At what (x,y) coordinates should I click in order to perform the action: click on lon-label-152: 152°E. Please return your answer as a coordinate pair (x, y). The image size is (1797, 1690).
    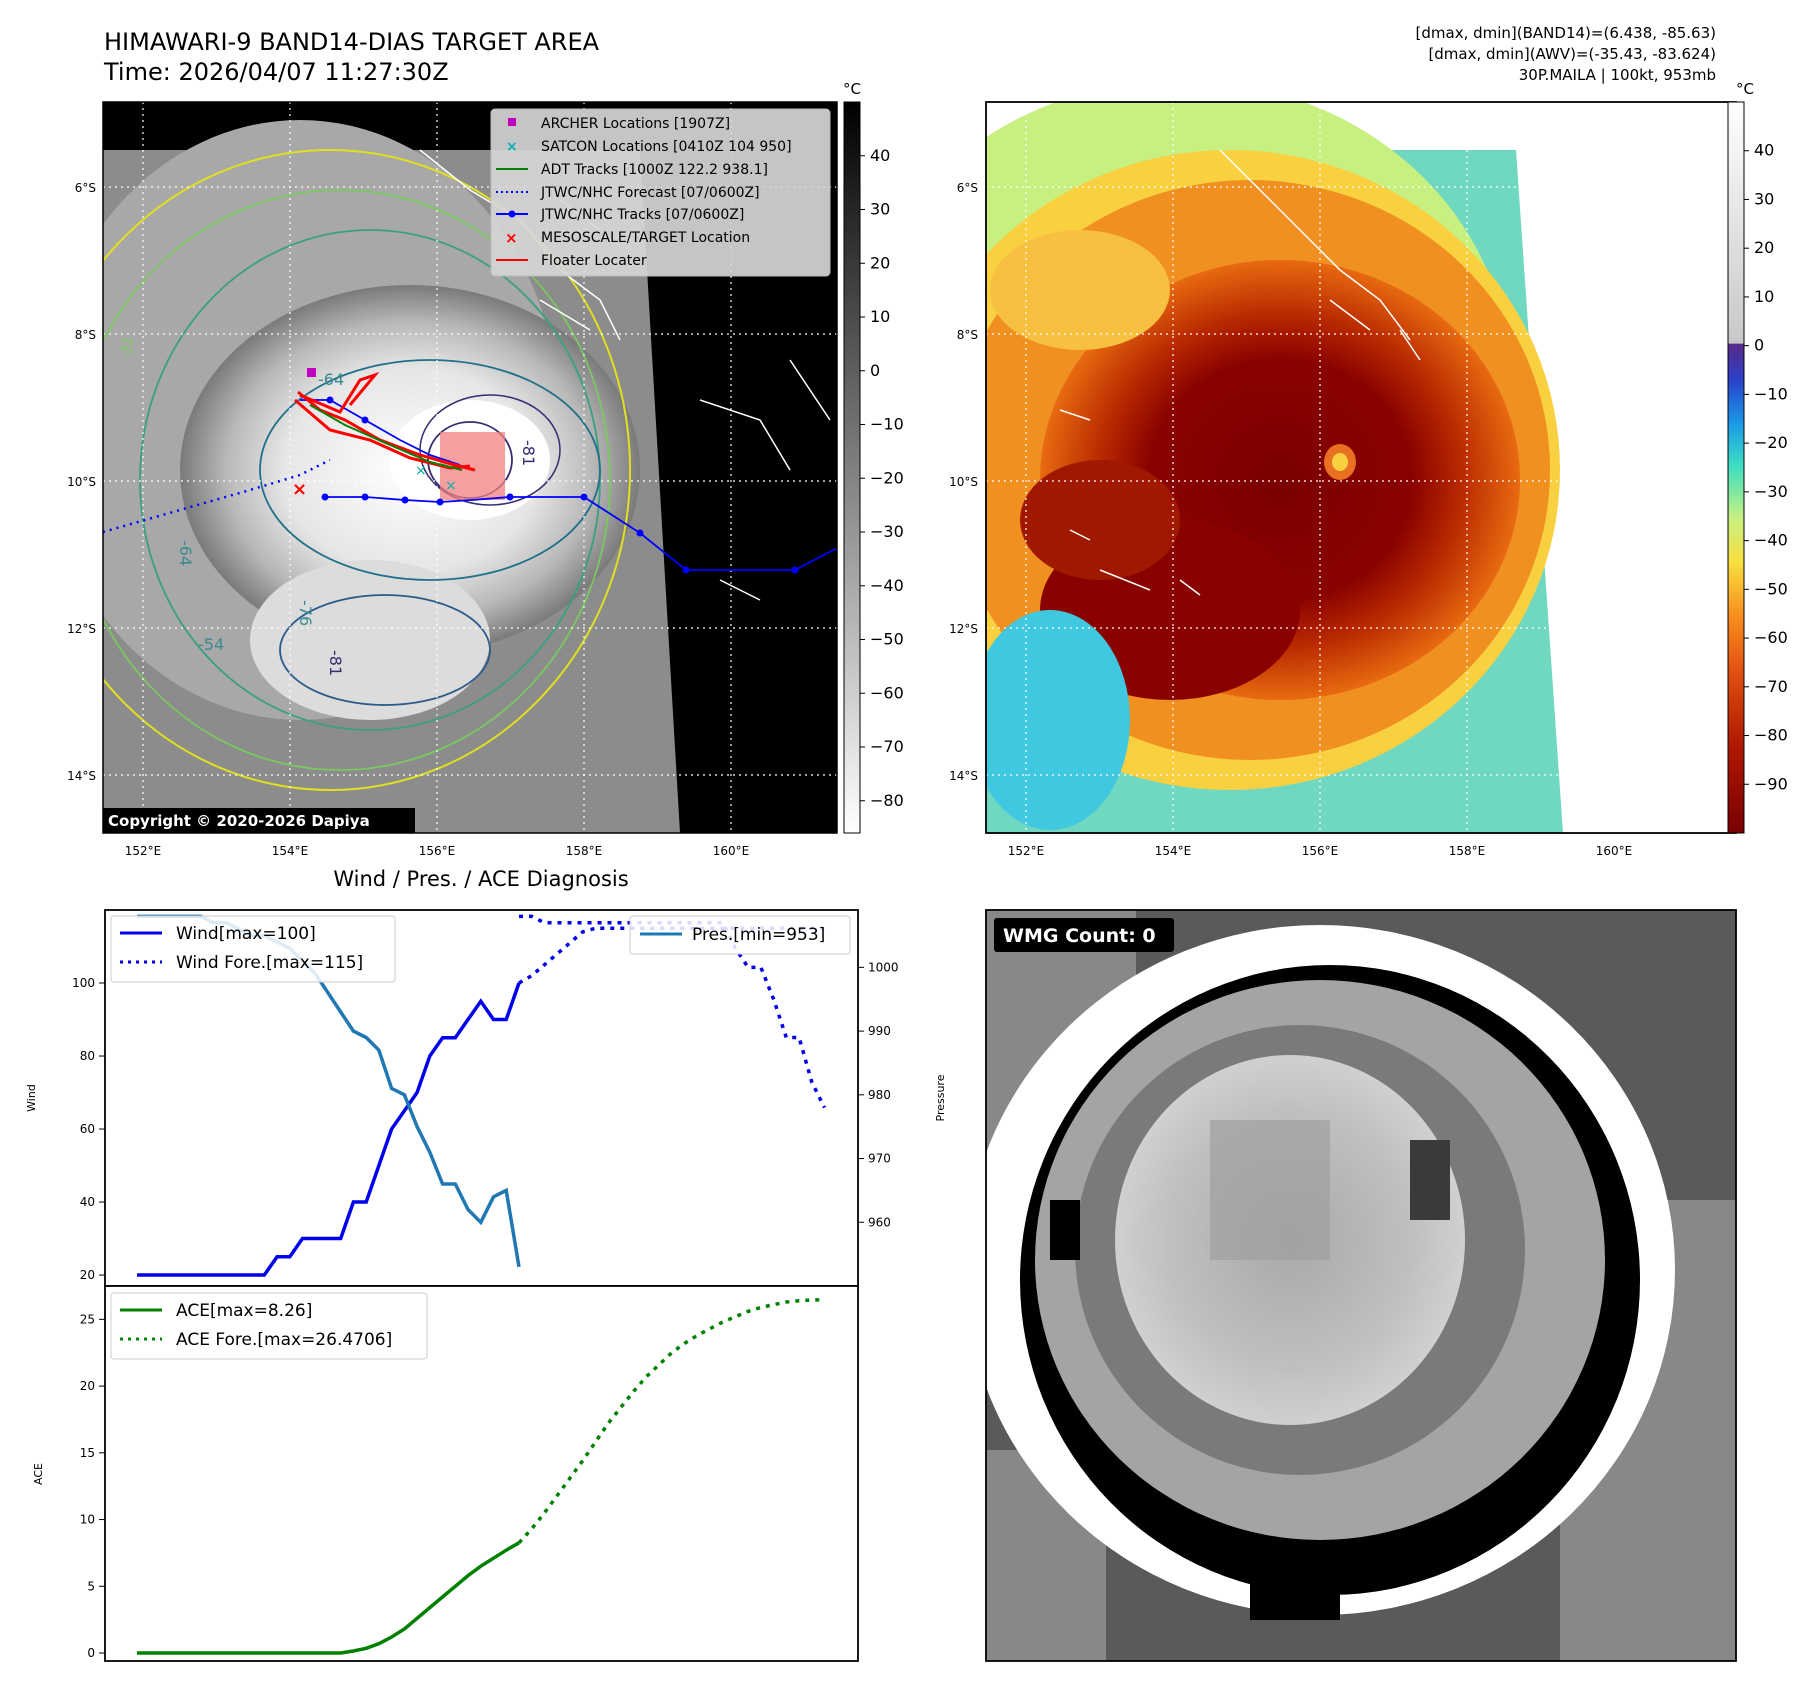
    Looking at the image, I should click on (143, 851).